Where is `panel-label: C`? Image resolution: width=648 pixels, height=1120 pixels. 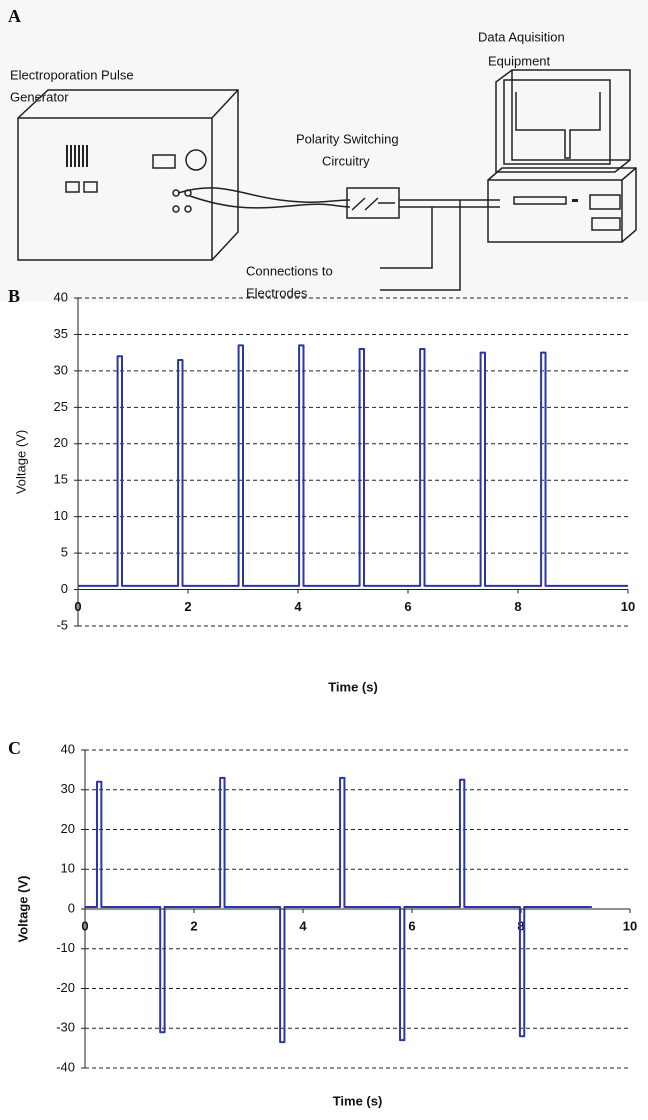
panel-label: C is located at coordinates (14, 748).